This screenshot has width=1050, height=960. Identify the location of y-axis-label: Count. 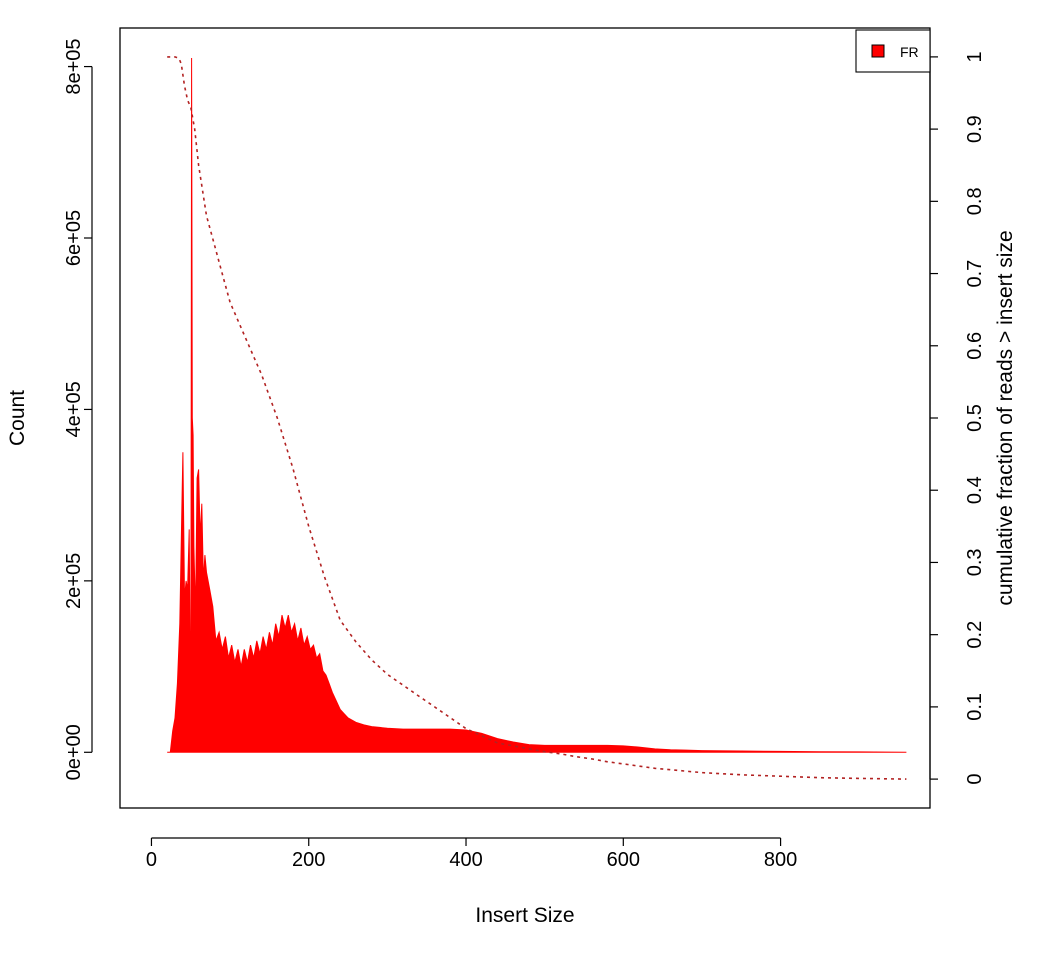
(17, 418).